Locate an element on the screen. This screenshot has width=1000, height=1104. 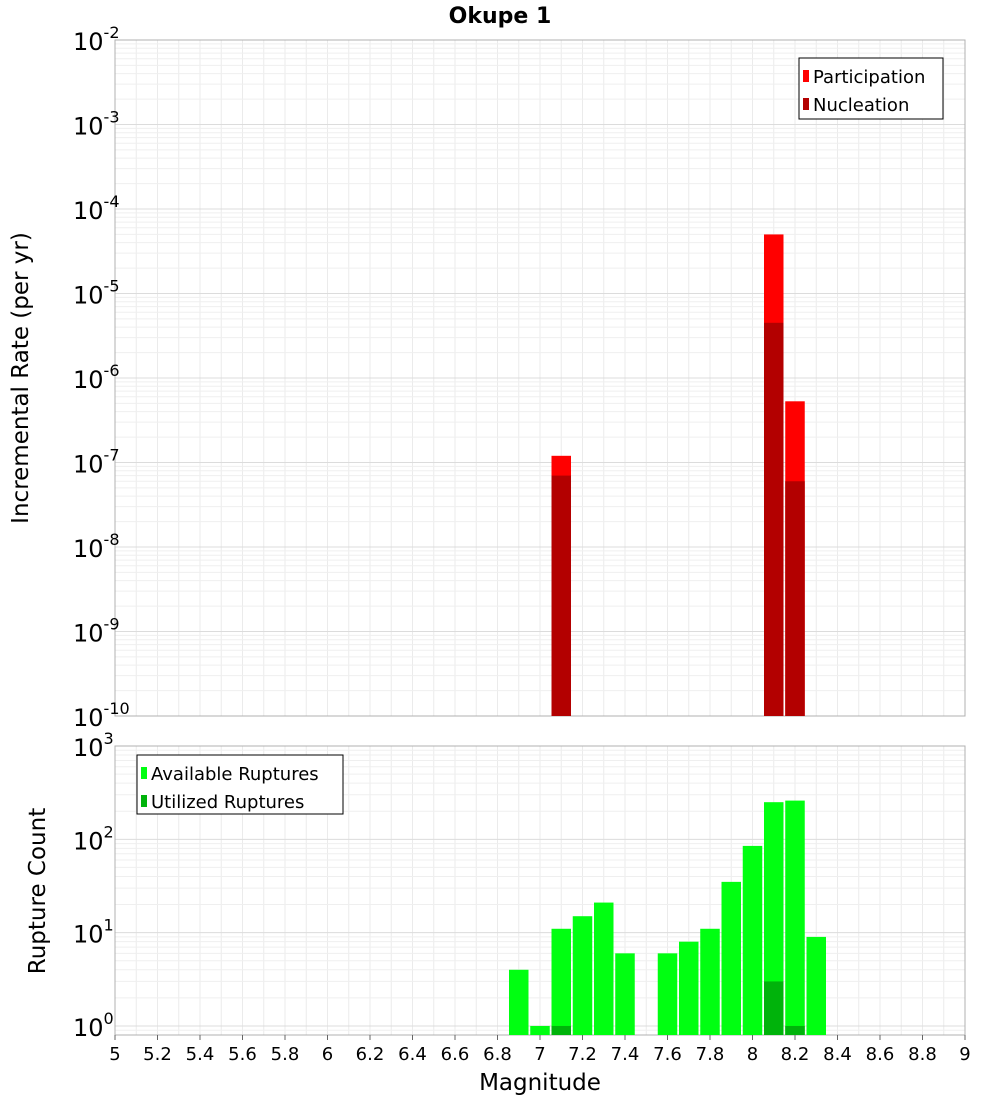
y-axis-label-bottom: Rupture Count is located at coordinates (38, 891).